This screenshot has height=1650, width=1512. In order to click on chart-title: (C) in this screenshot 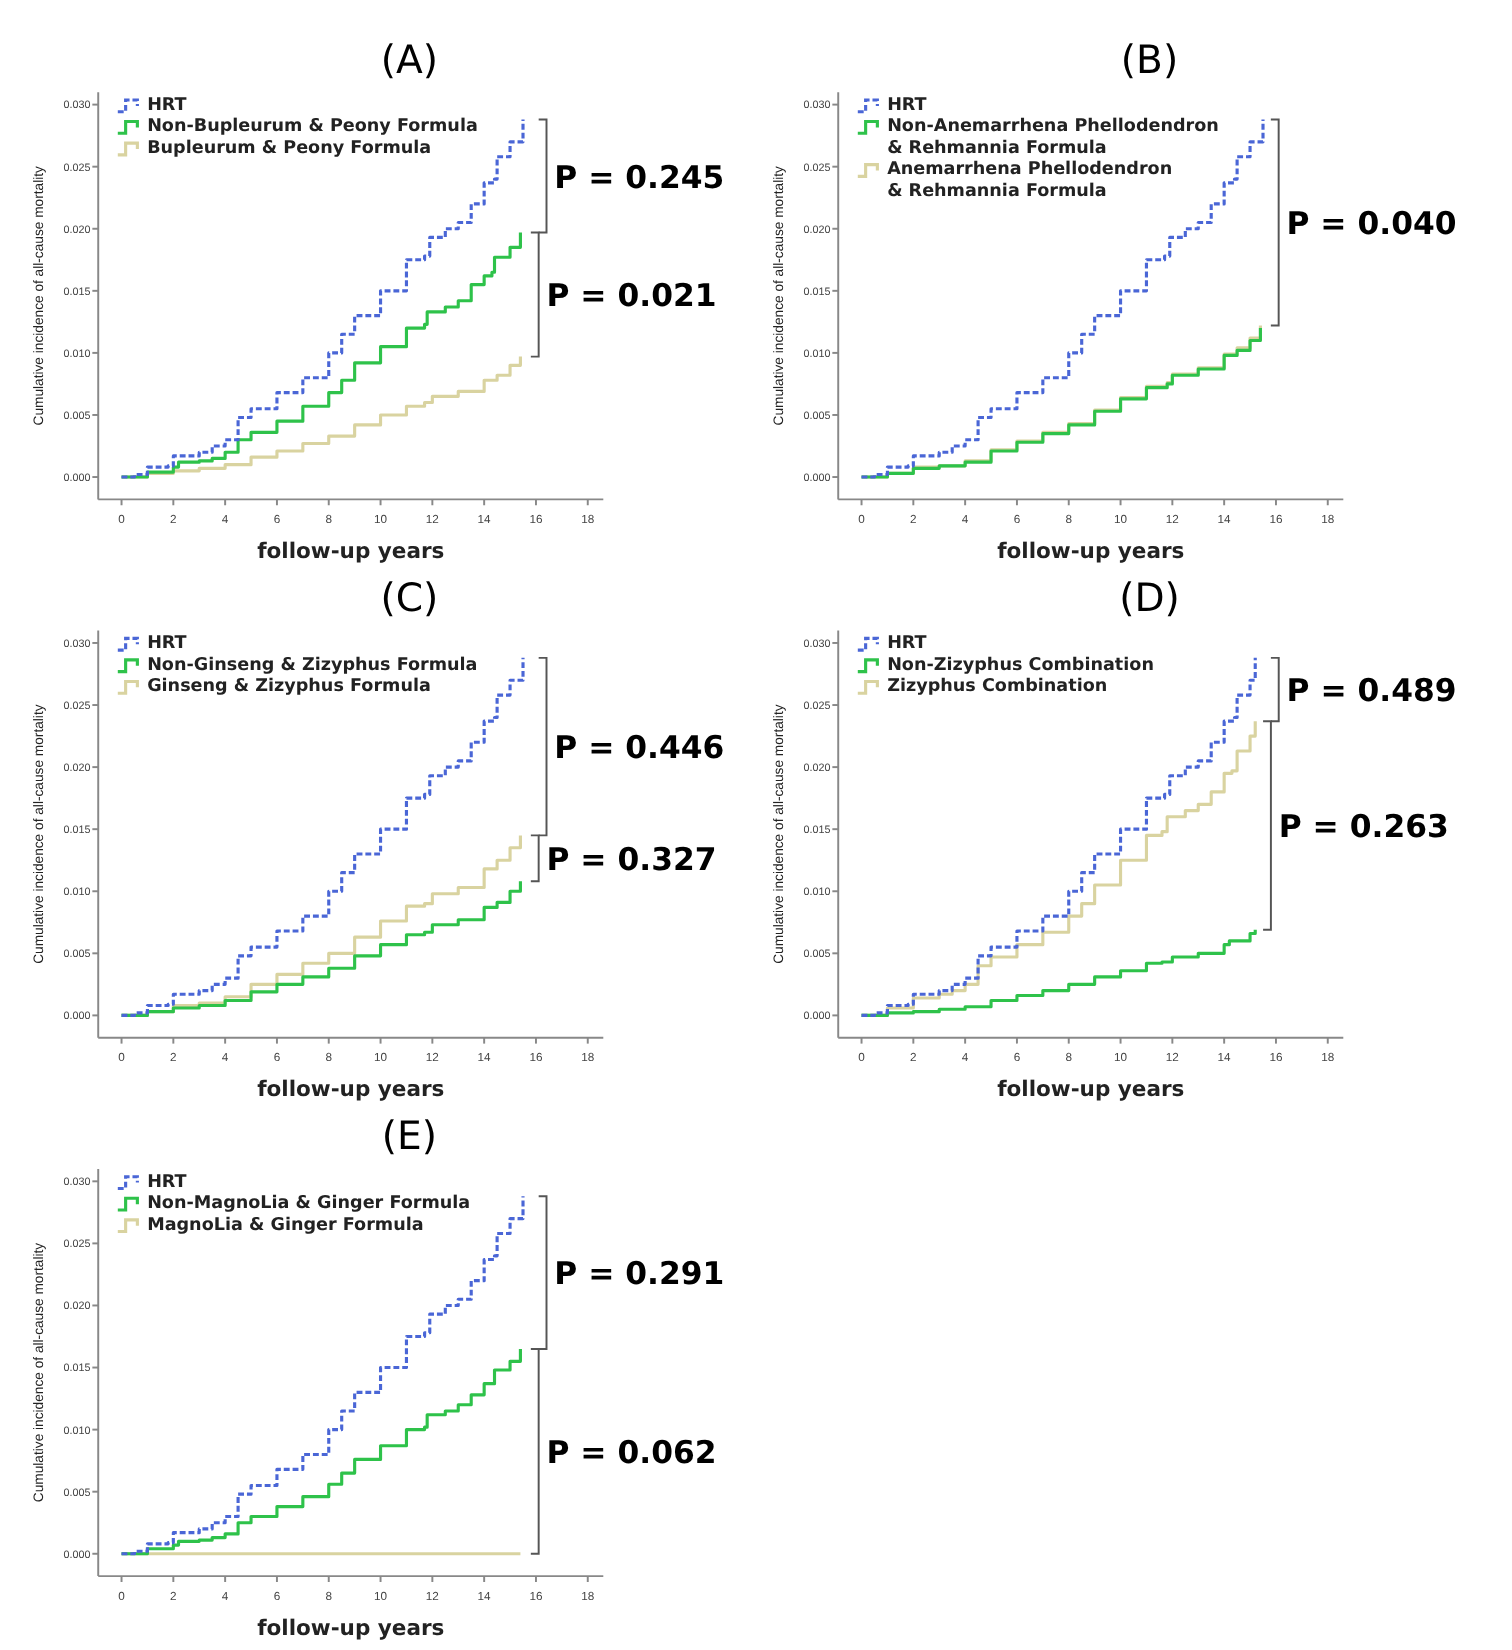, I will do `click(409, 597)`.